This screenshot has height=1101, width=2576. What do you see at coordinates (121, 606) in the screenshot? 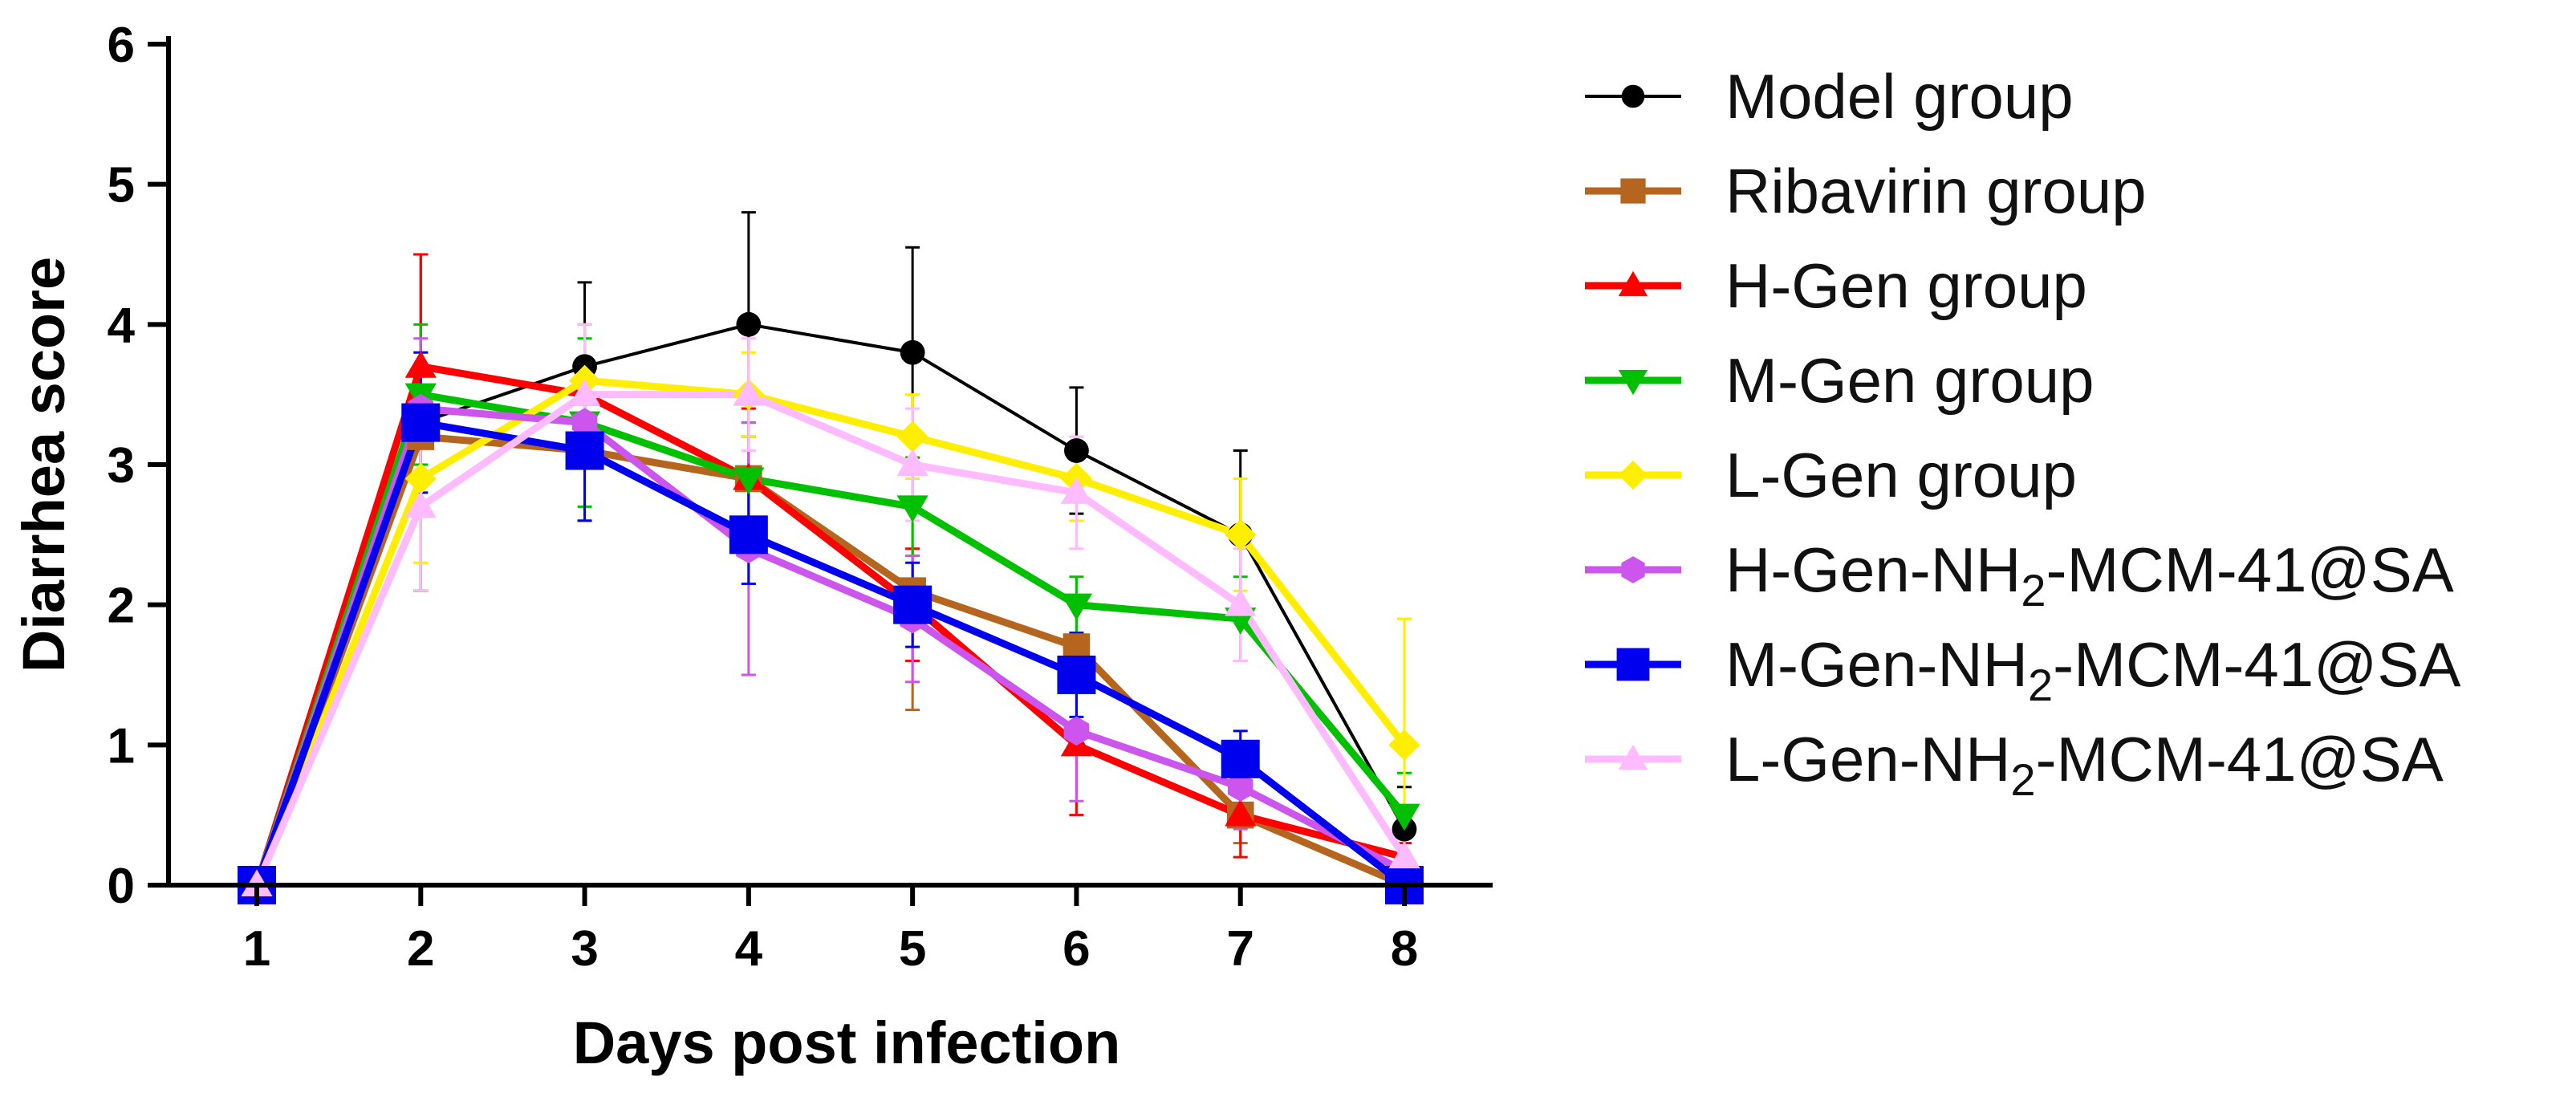
I see `y-tick-label-2: 2` at bounding box center [121, 606].